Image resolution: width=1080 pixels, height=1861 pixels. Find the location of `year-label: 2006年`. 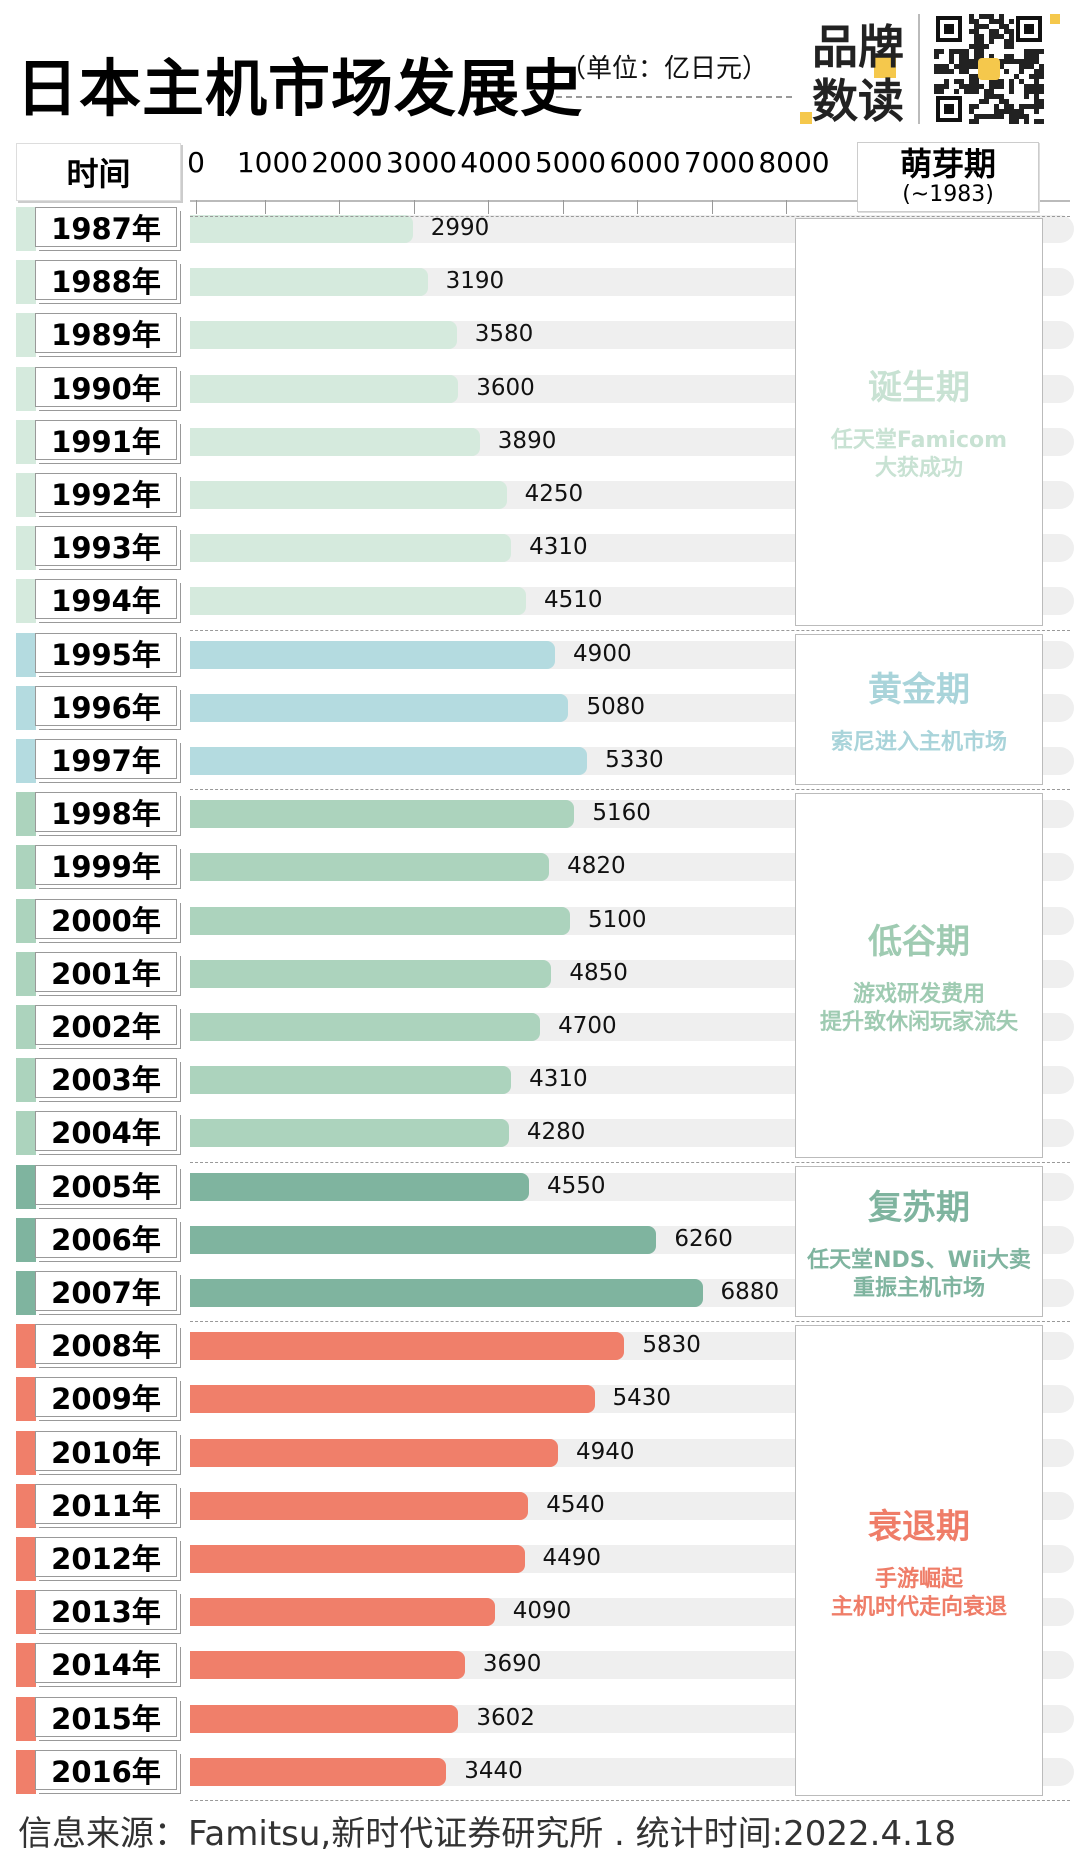

year-label: 2006年 is located at coordinates (106, 1237).